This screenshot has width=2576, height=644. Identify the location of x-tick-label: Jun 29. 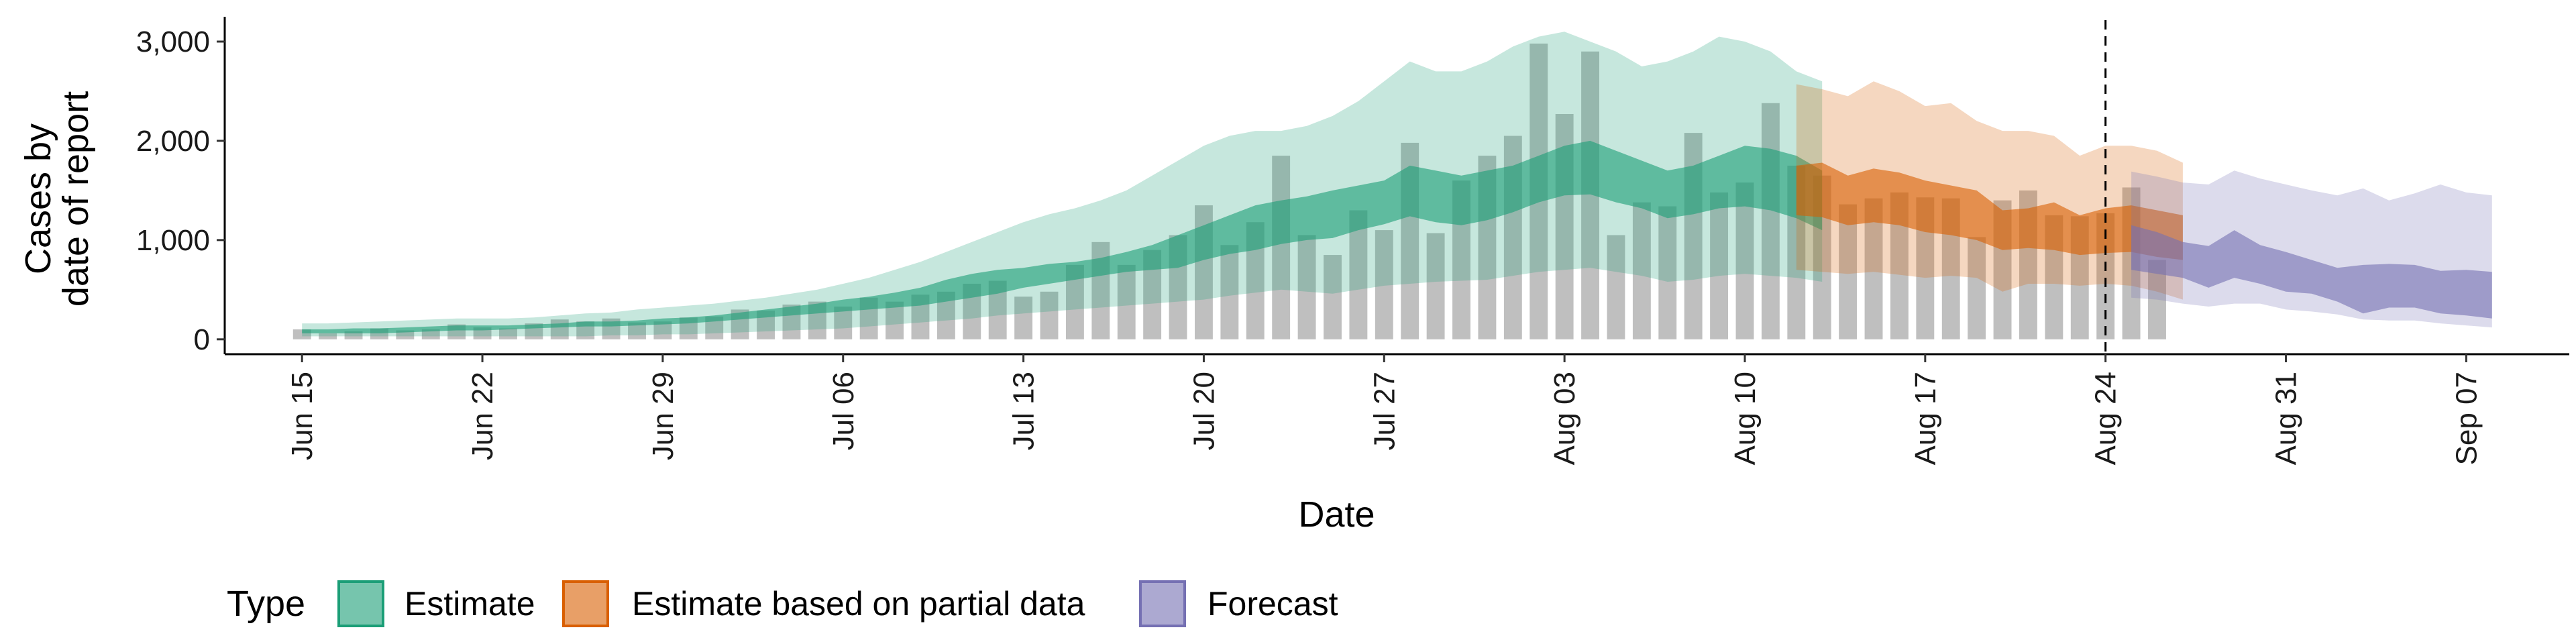
(663, 416).